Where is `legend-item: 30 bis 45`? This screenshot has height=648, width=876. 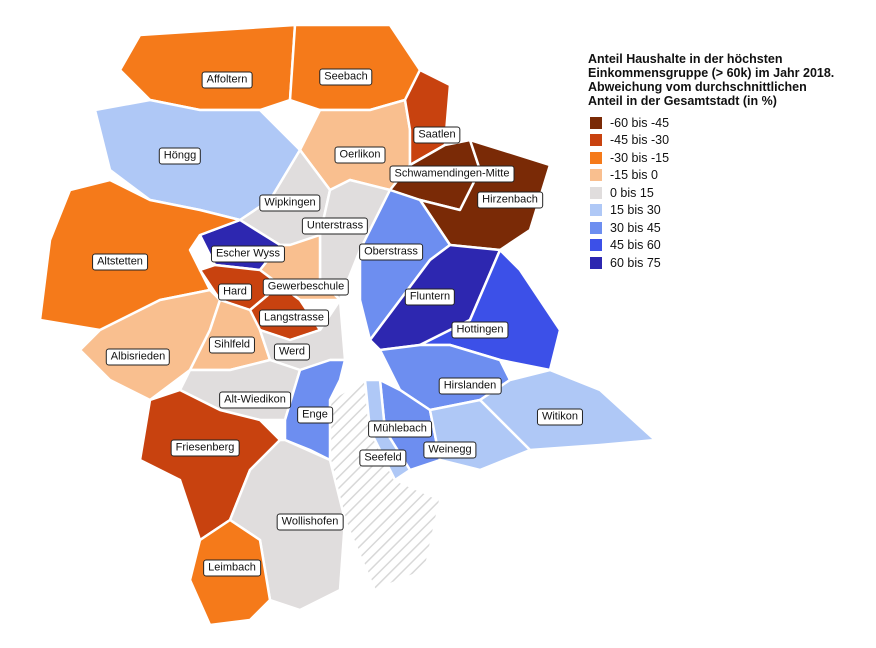 legend-item: 30 bis 45 is located at coordinates (728, 228).